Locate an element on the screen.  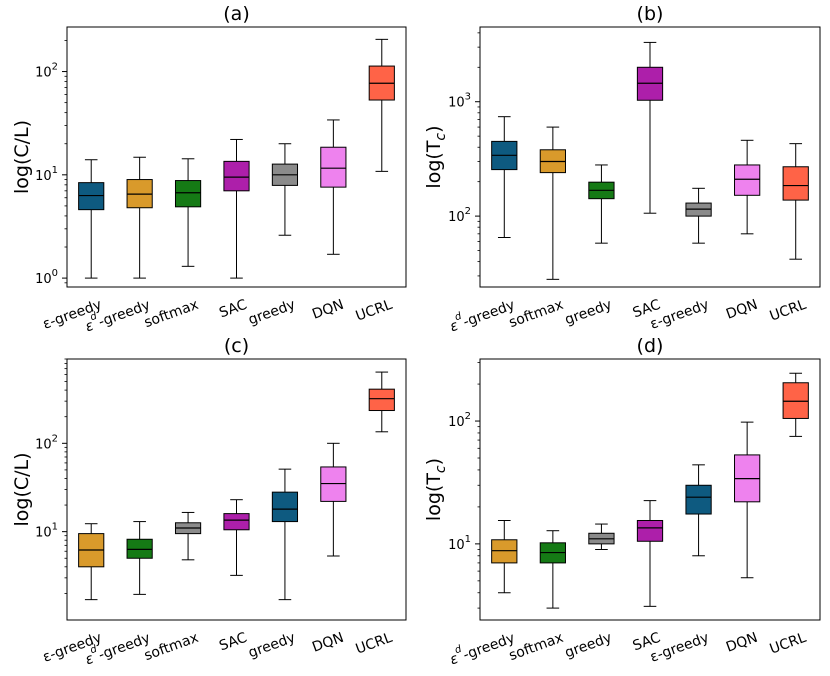
y-tick-label: 10³ is located at coordinates (459, 101).